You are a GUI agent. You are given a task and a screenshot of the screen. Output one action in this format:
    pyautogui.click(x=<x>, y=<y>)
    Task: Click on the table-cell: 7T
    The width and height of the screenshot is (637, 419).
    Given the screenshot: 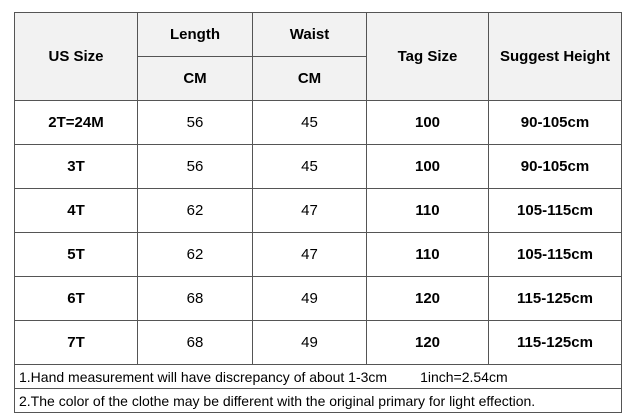 What is the action you would take?
    pyautogui.click(x=76, y=342)
    